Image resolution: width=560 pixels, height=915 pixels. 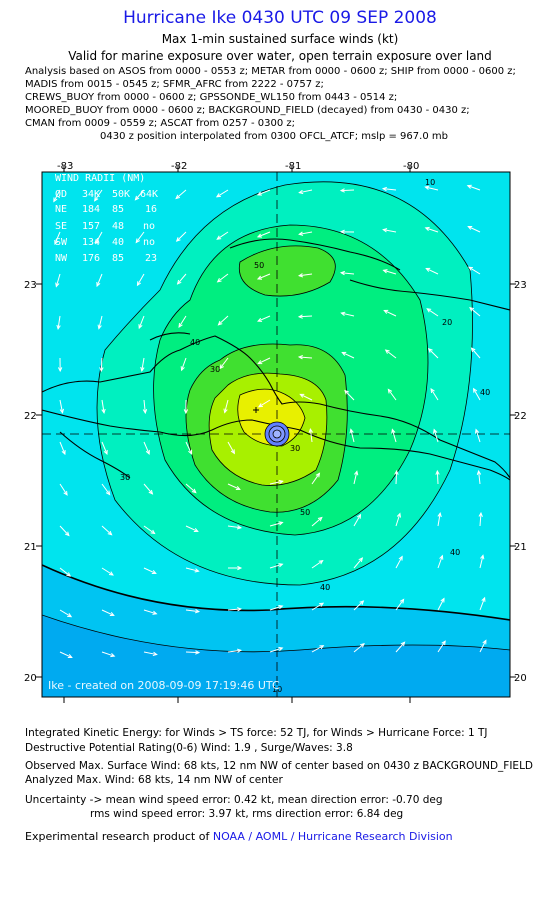 I want to click on wind-radii-quadrant: NW, so click(x=61, y=258).